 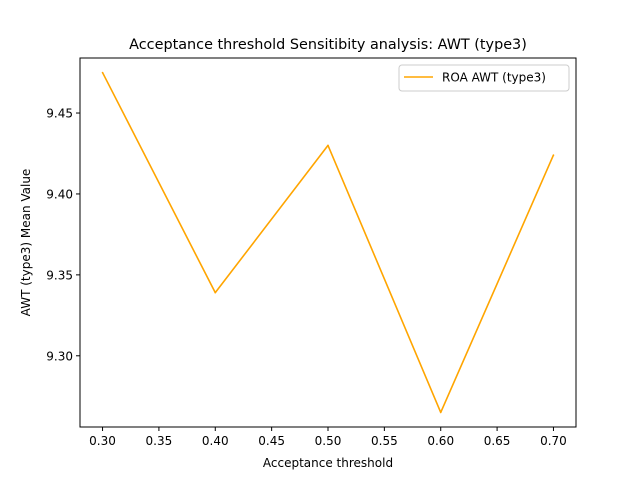 I want to click on x-axis-ticks: 0.30 0.35 0.40 0.45 0.50 0.55 0.60 0.65 0.70, so click(x=328, y=437).